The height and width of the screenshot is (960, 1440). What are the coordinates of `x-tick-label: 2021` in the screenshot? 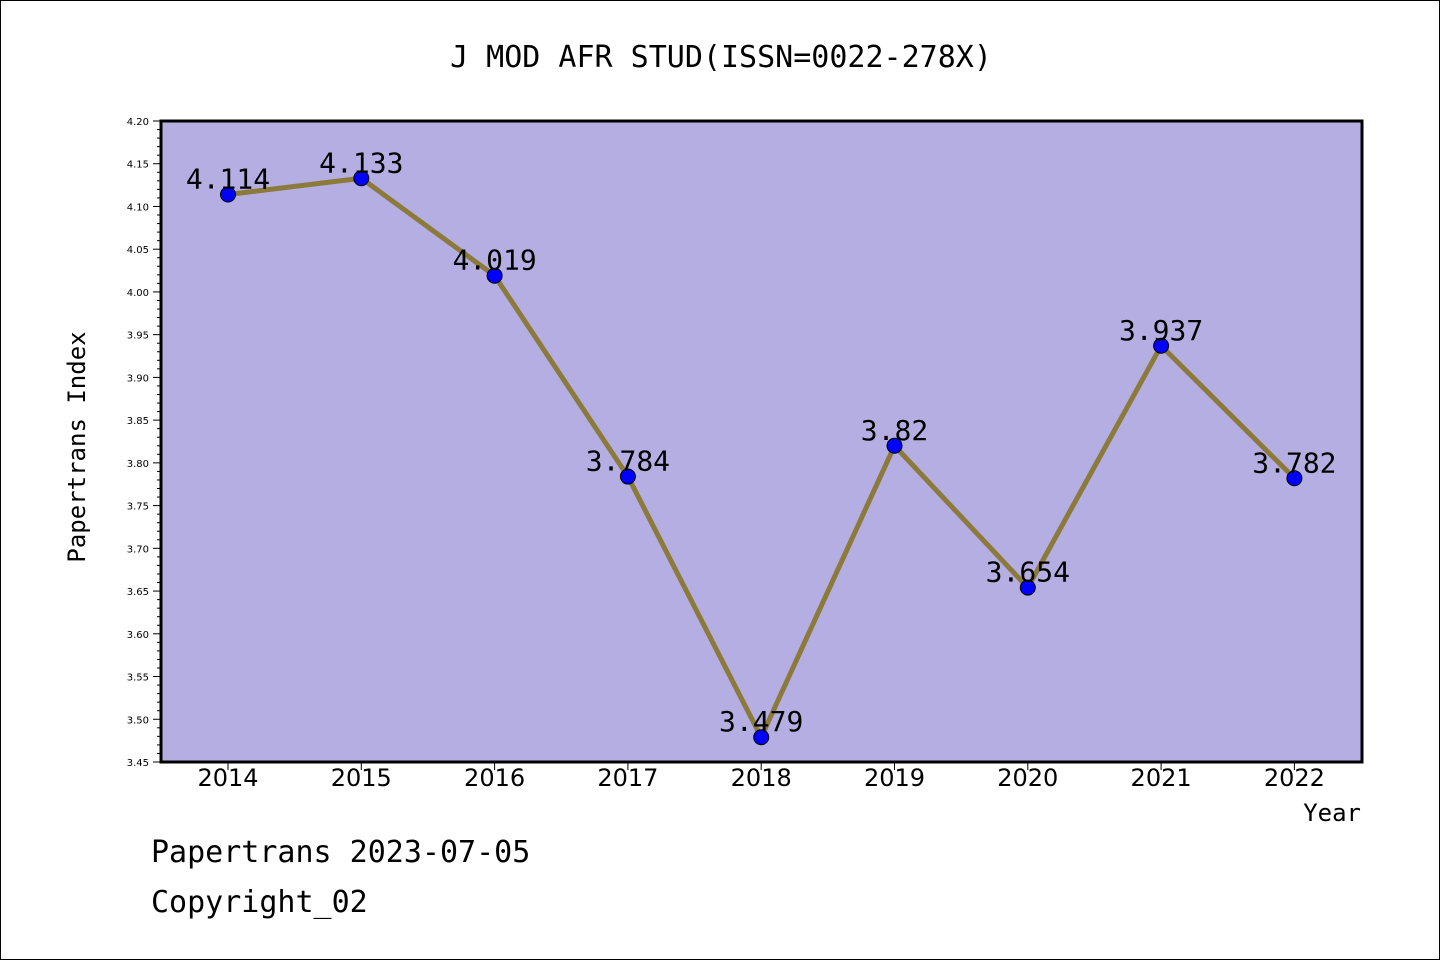 It's located at (1161, 778).